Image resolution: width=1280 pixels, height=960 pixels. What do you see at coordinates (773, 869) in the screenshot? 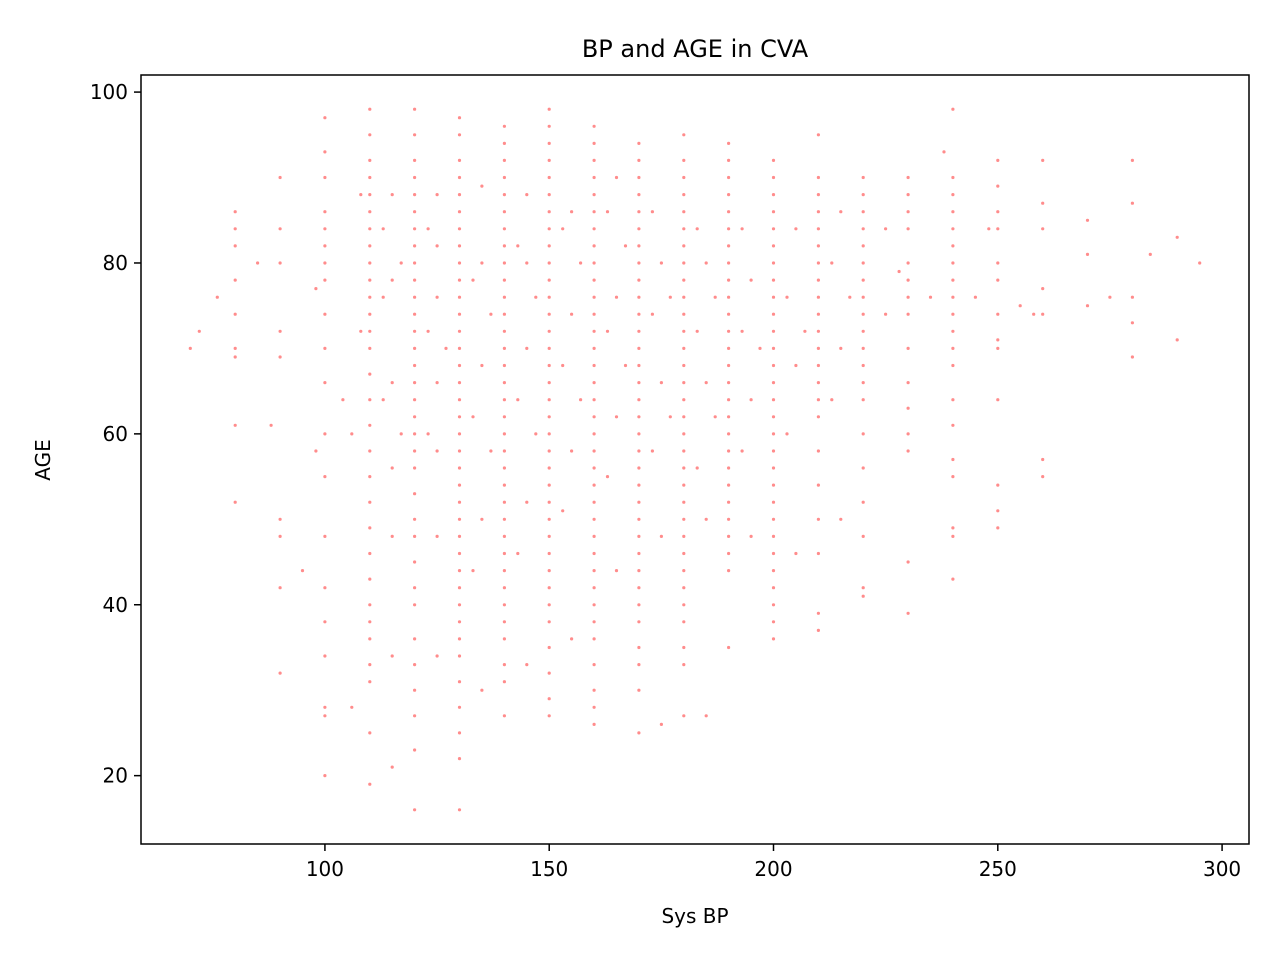
I see `x-tick-label: 200` at bounding box center [773, 869].